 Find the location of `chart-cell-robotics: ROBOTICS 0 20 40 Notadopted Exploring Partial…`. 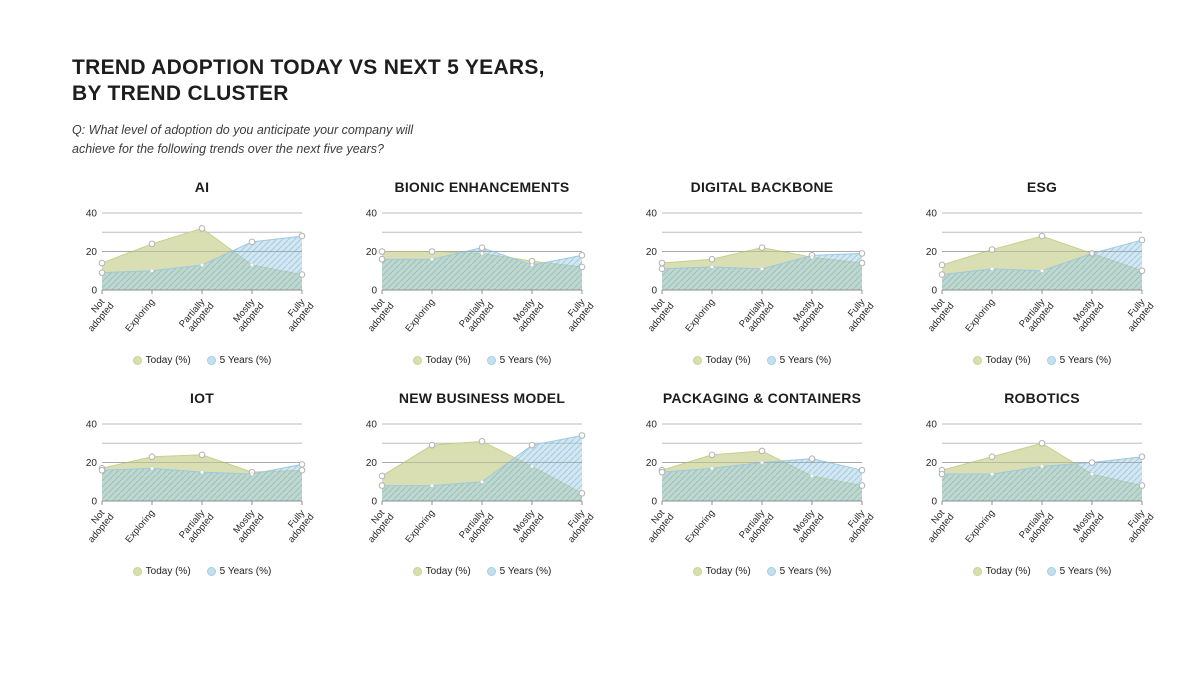

chart-cell-robotics: ROBOTICS 0 20 40 Notadopted Exploring Partial… is located at coordinates (1037, 483).